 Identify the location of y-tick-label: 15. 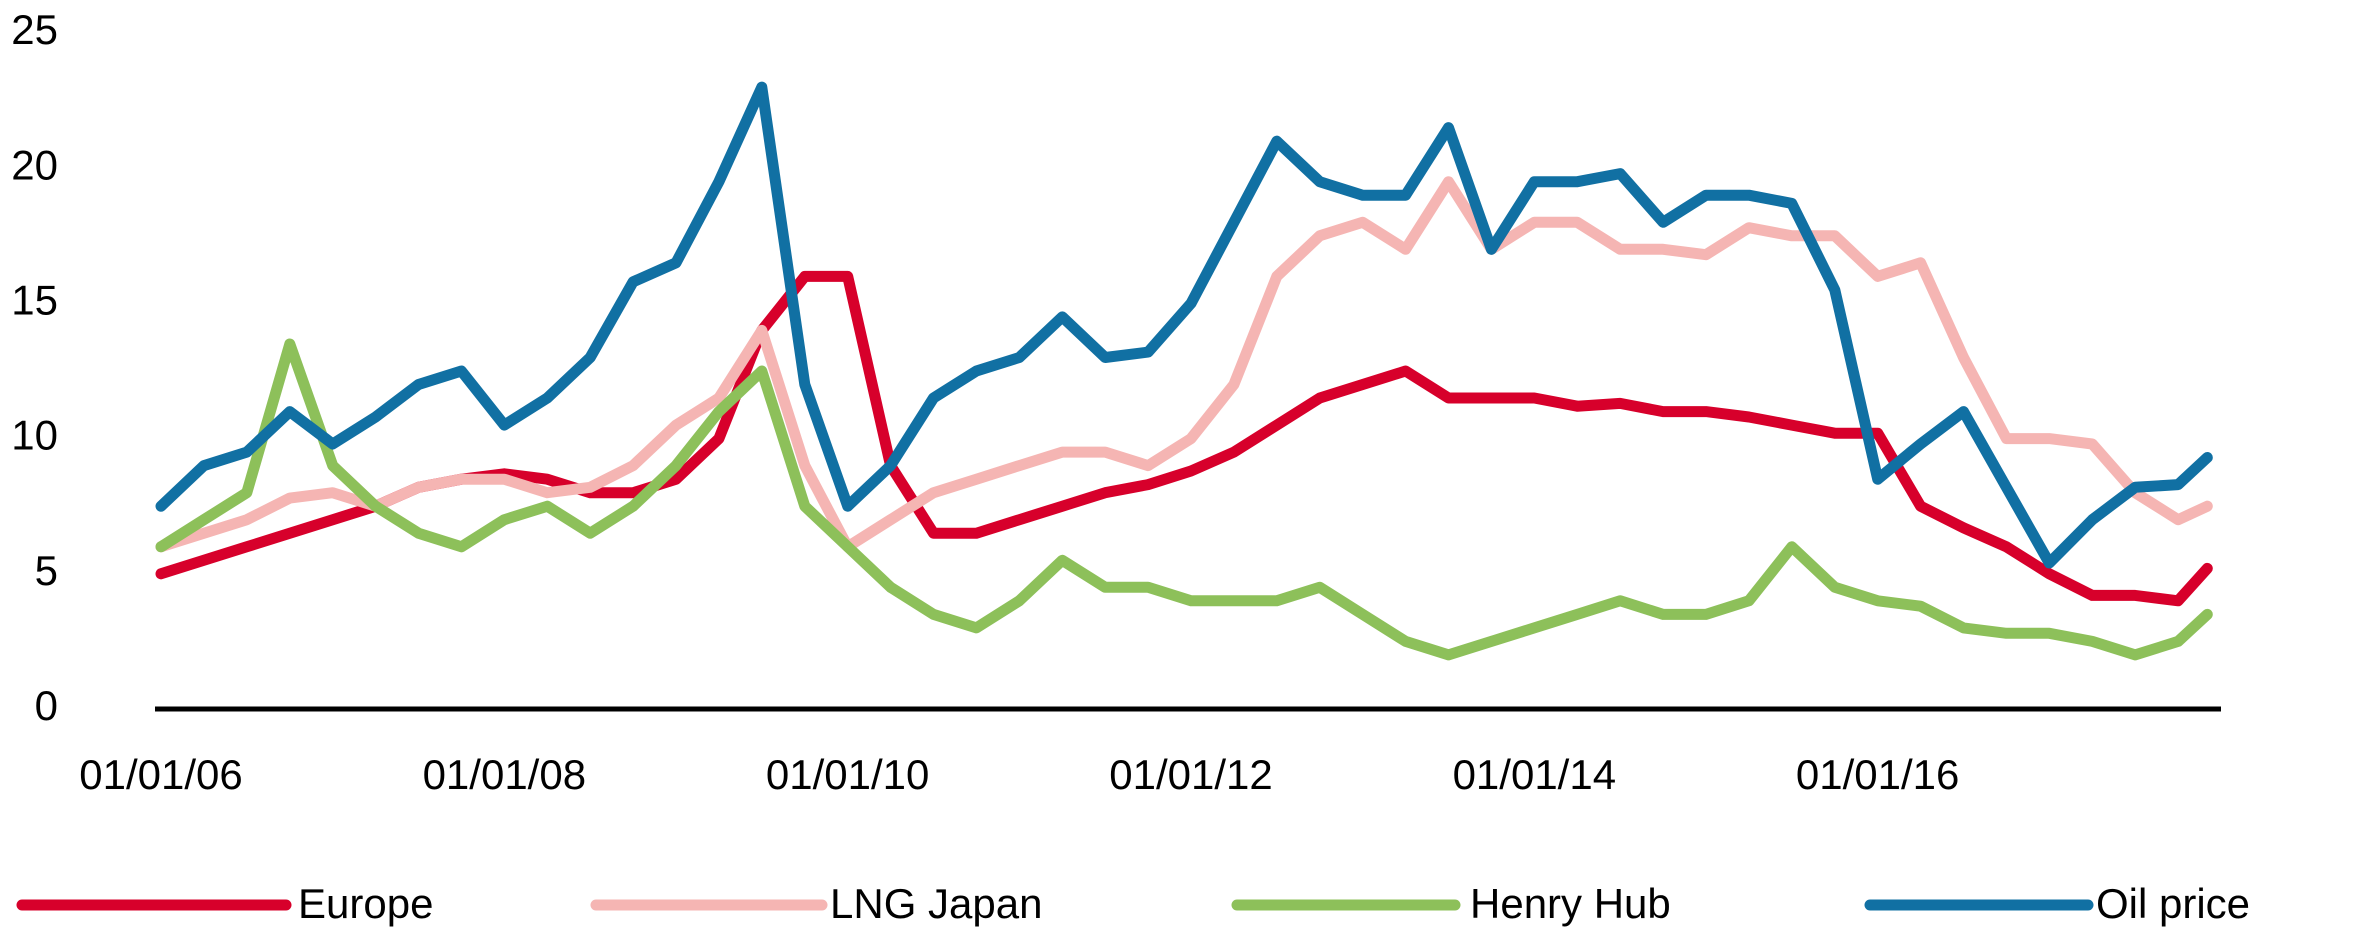
(34, 299).